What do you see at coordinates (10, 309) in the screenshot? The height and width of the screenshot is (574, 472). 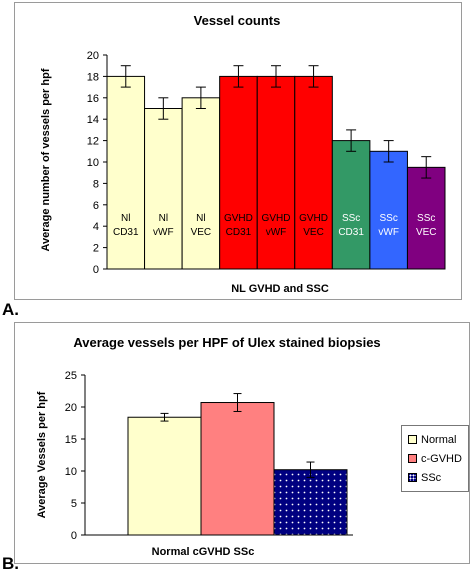 I see `panel-label-a: A.` at bounding box center [10, 309].